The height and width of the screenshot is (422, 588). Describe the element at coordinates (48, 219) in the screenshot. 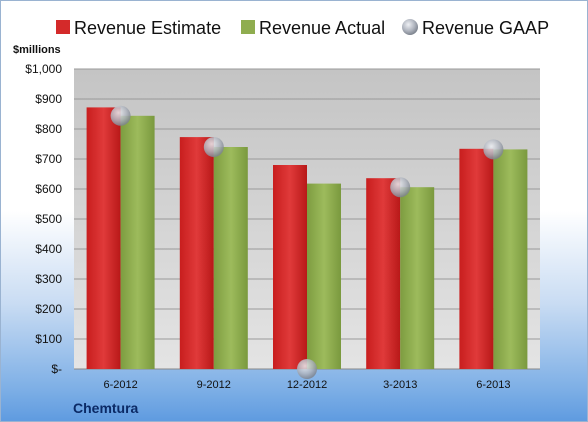

I see `y-tick-label: $500` at that location.